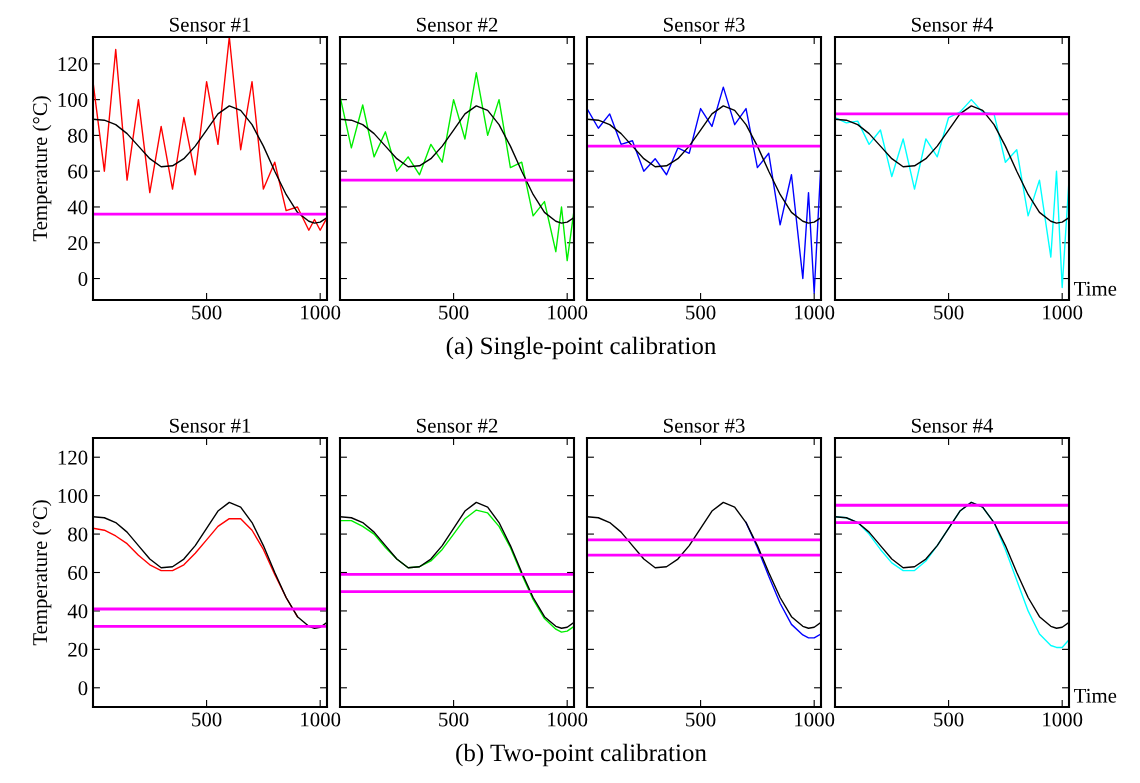  What do you see at coordinates (581, 755) in the screenshot?
I see `text: (b) Two-point calibration` at bounding box center [581, 755].